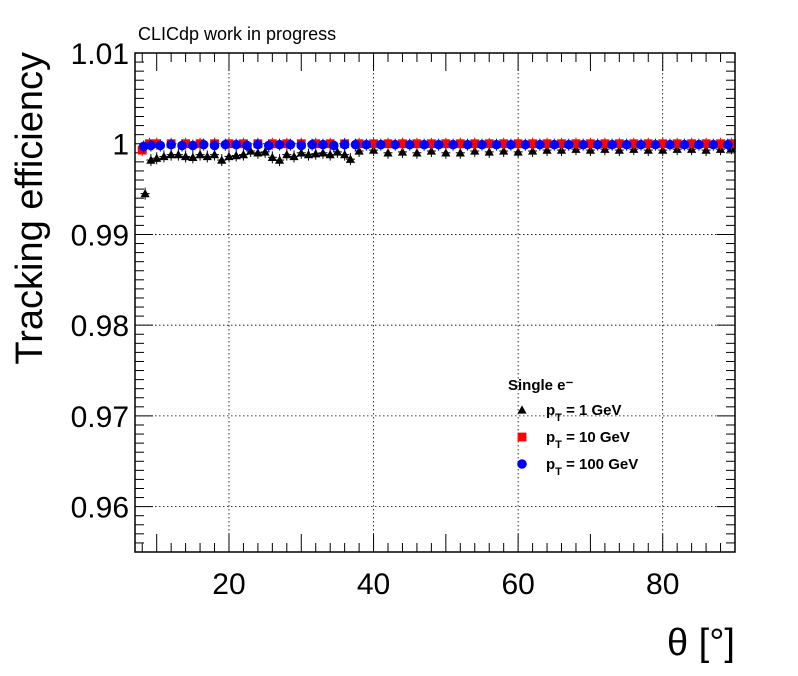 The height and width of the screenshot is (676, 798). What do you see at coordinates (100, 508) in the screenshot?
I see `y-tick-label: 0.96` at bounding box center [100, 508].